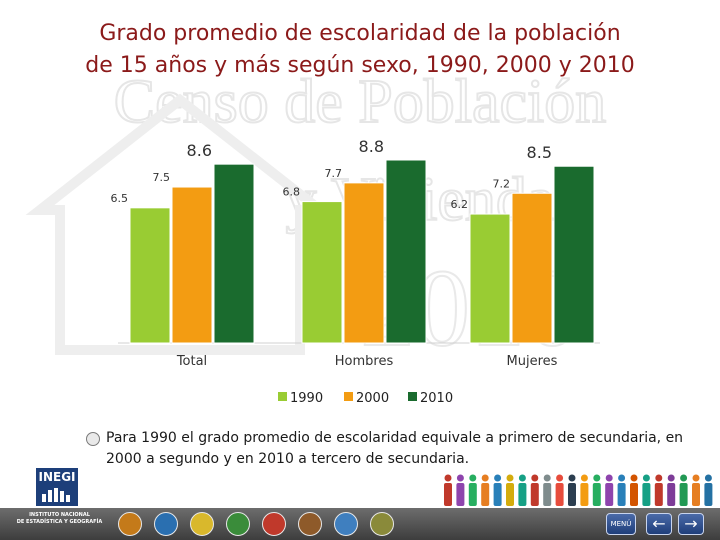 The width and height of the screenshot is (720, 540). I want to click on data-label-total-1990: 6.5, so click(120, 198).